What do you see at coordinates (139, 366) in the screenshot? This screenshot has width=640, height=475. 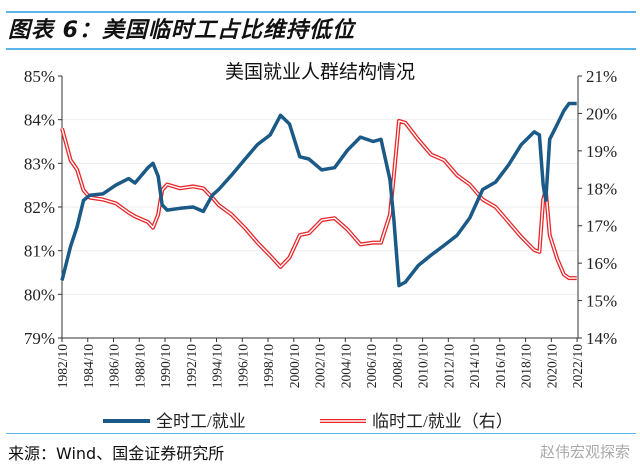 I see `x-tick-label: 1988/10` at bounding box center [139, 366].